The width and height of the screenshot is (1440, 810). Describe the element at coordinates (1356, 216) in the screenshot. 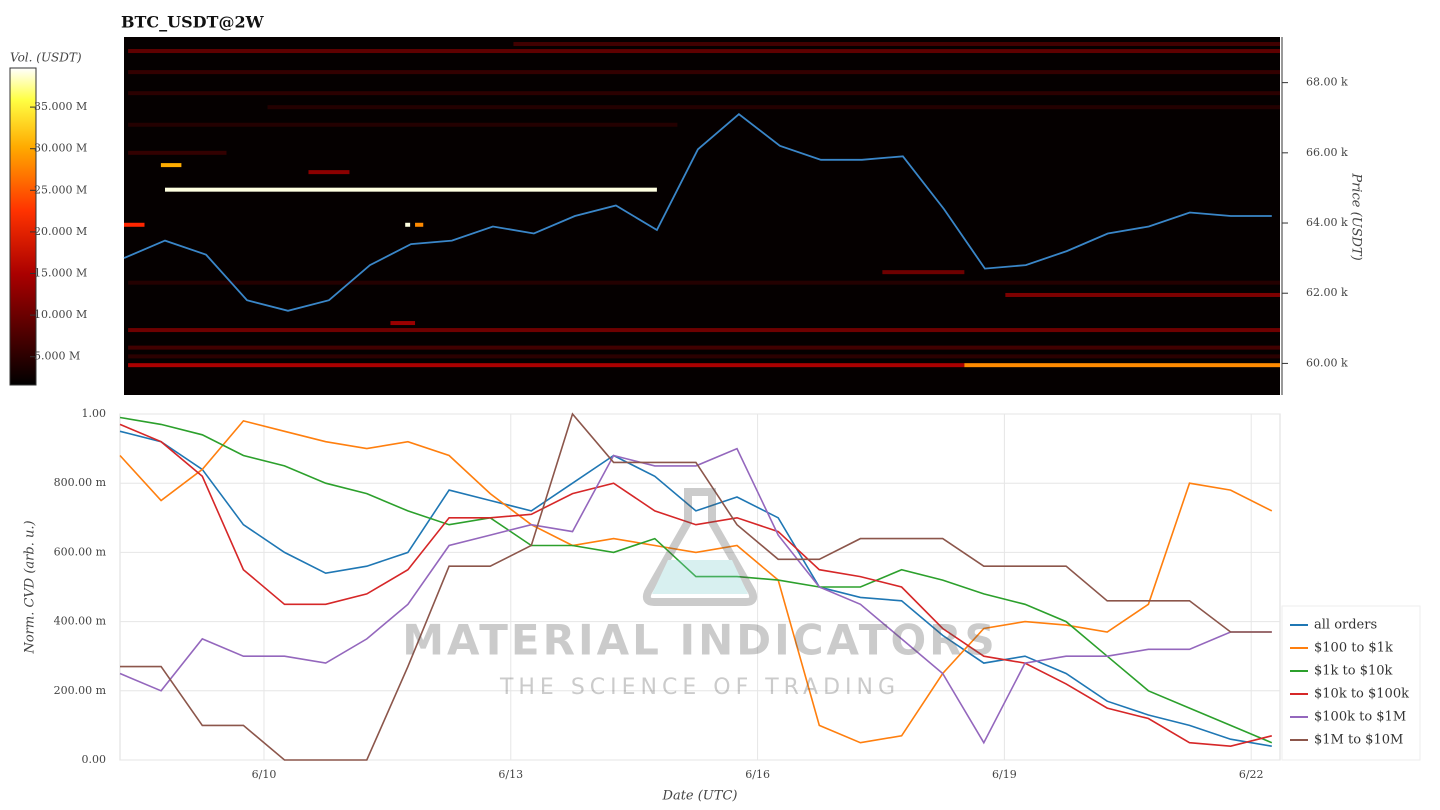

I see `y-axis-label: Price (USDT)` at that location.